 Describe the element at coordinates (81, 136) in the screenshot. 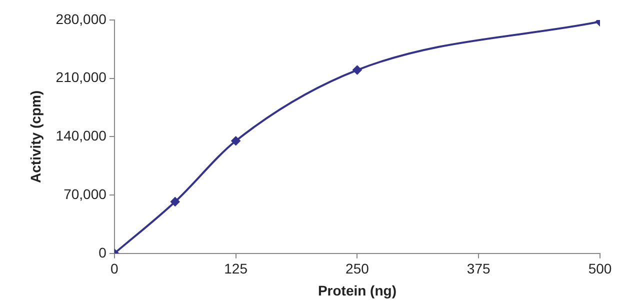

I see `y-tick-label: 140,000` at that location.